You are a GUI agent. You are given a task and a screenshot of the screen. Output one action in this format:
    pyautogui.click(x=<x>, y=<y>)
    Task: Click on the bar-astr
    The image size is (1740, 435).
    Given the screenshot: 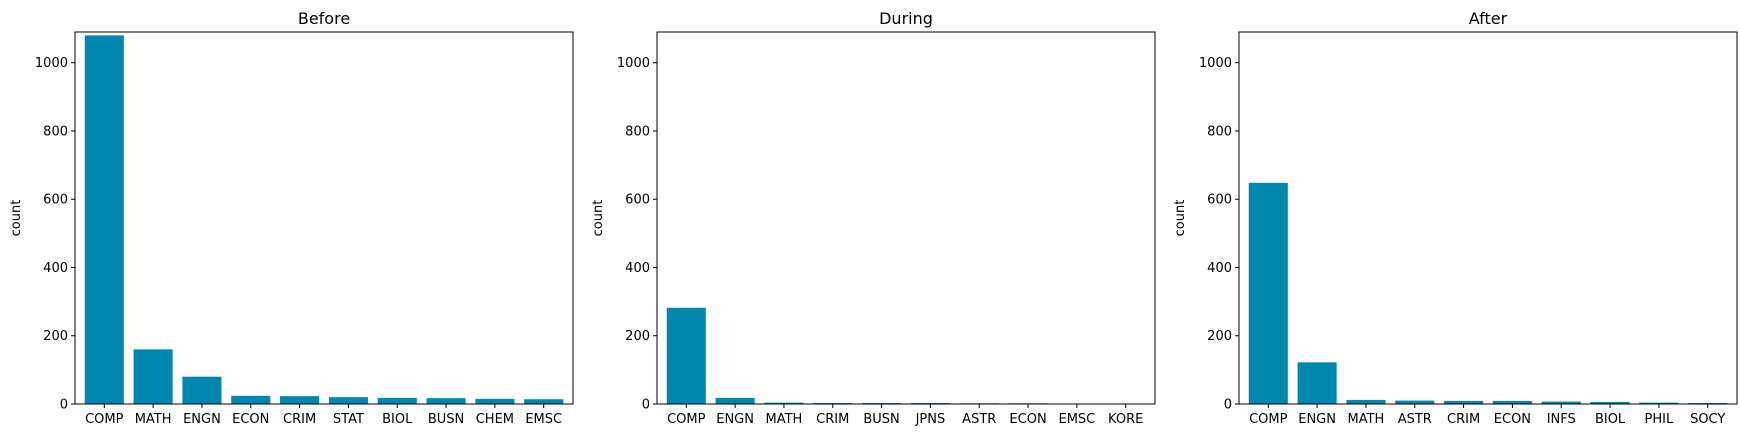 What is the action you would take?
    pyautogui.click(x=1415, y=402)
    